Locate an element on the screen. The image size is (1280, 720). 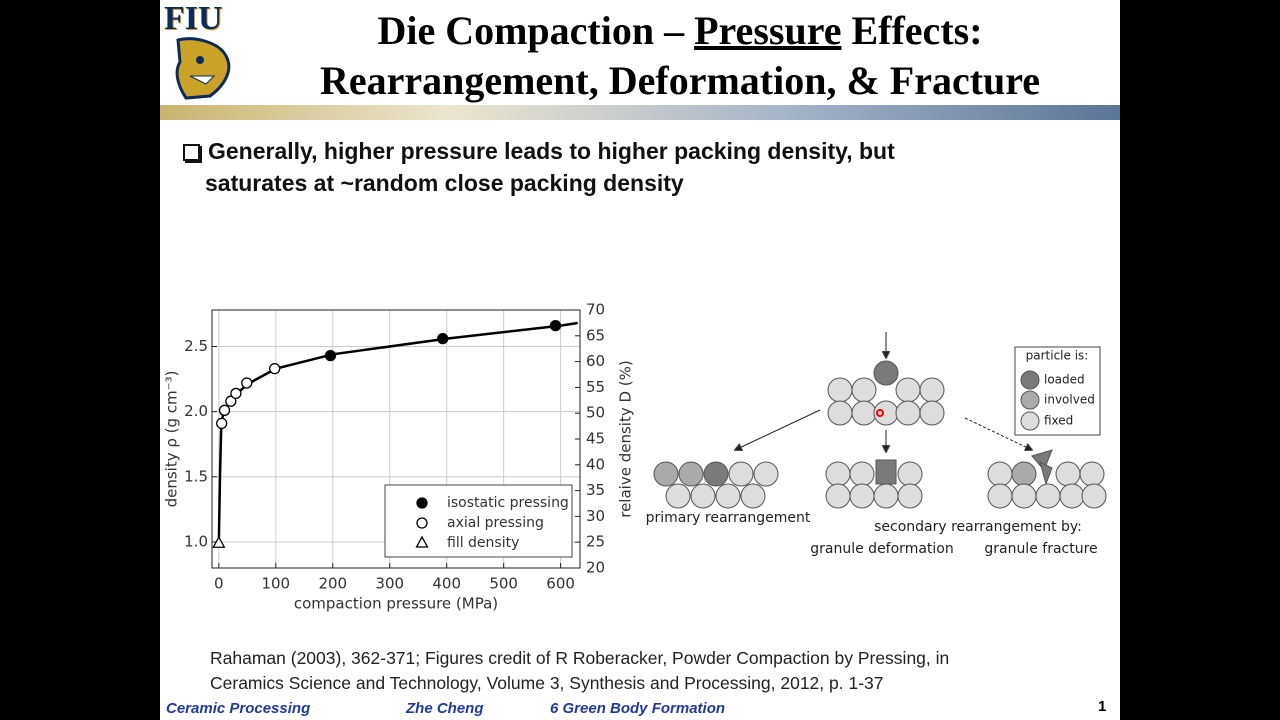
title-bar is located at coordinates (640, 112).